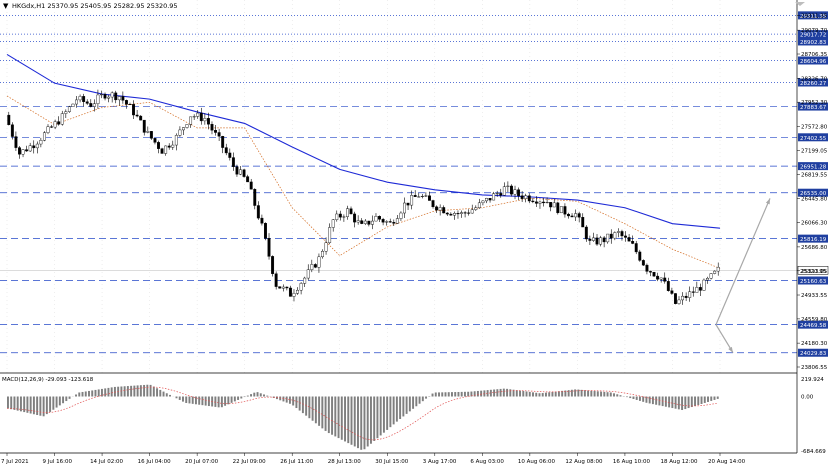  Describe the element at coordinates (58, 462) in the screenshot. I see `time-tick-label: 9 Jul 16:00` at that location.